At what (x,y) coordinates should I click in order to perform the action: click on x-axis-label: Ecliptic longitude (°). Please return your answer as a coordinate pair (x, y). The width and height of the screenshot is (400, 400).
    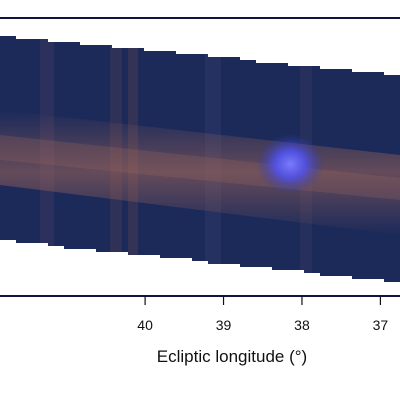
    Looking at the image, I should click on (232, 356).